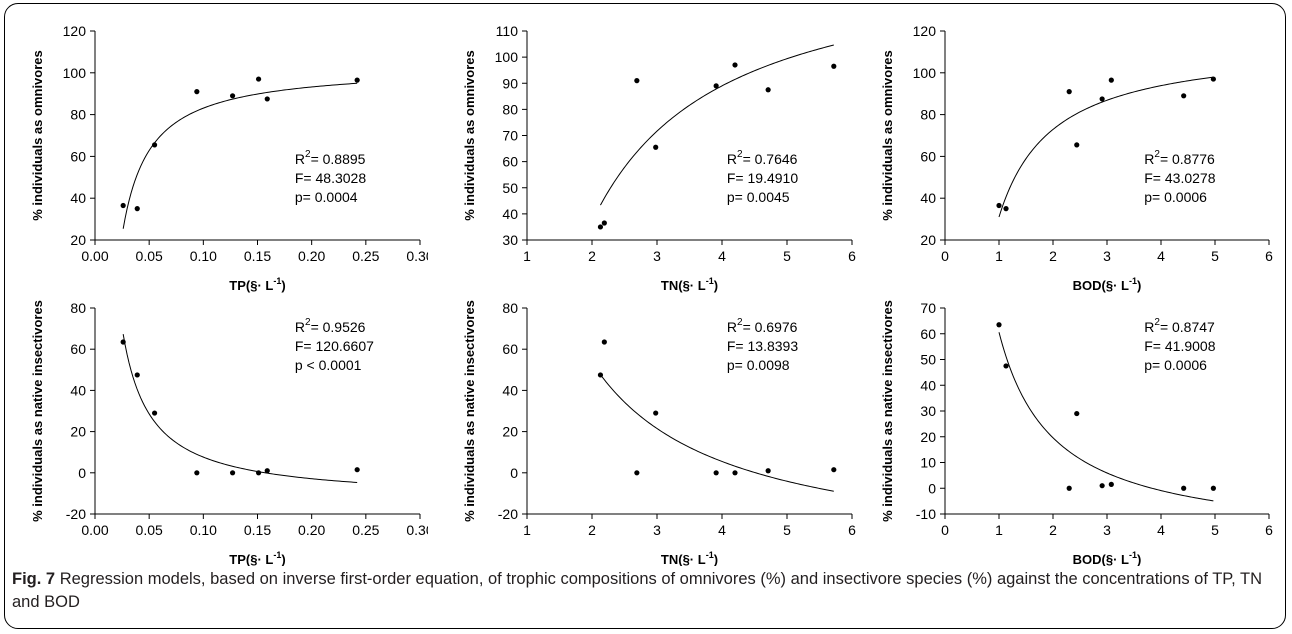 This screenshot has width=1292, height=634. What do you see at coordinates (762, 346) in the screenshot?
I see `f-statistic-label: F= 13.8393` at bounding box center [762, 346].